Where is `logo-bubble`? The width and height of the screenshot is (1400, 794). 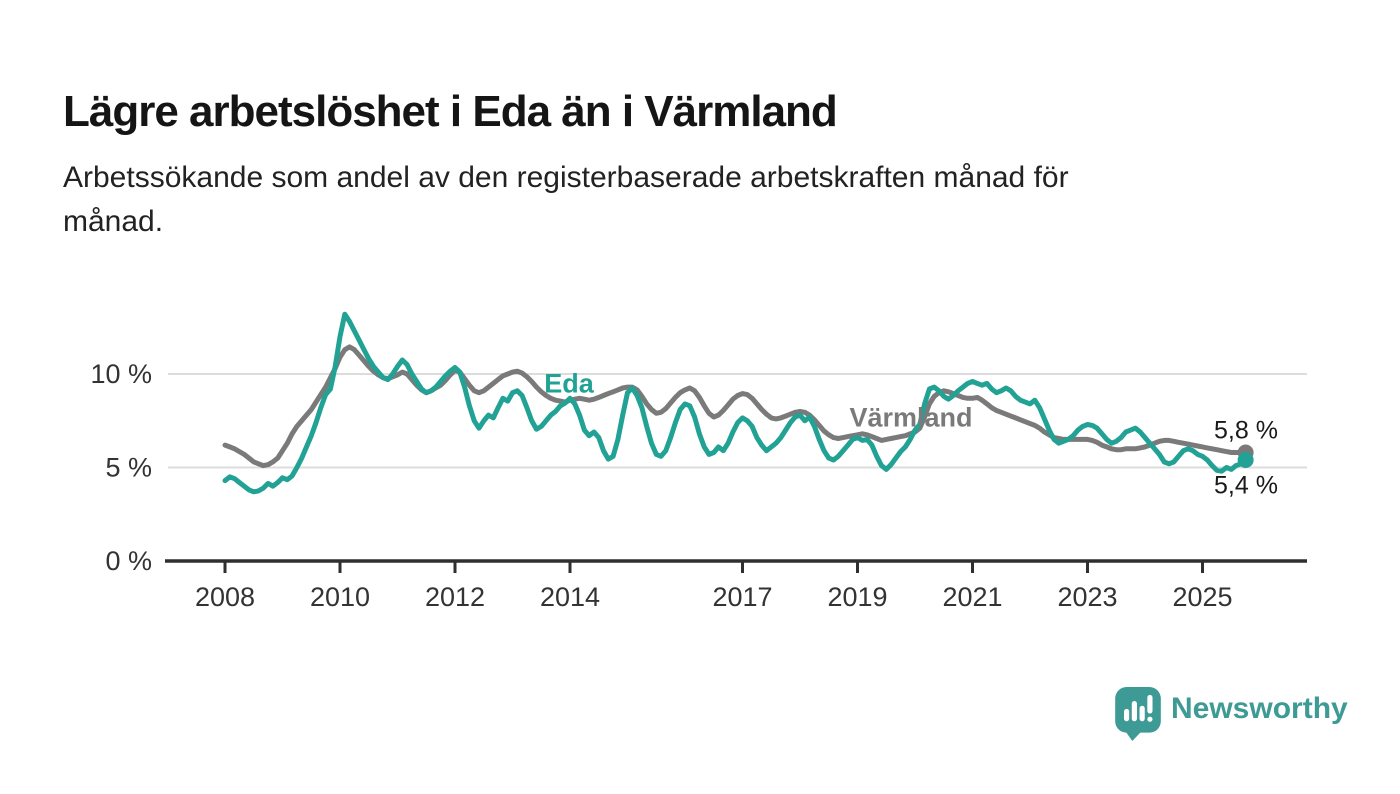 logo-bubble is located at coordinates (1138, 710).